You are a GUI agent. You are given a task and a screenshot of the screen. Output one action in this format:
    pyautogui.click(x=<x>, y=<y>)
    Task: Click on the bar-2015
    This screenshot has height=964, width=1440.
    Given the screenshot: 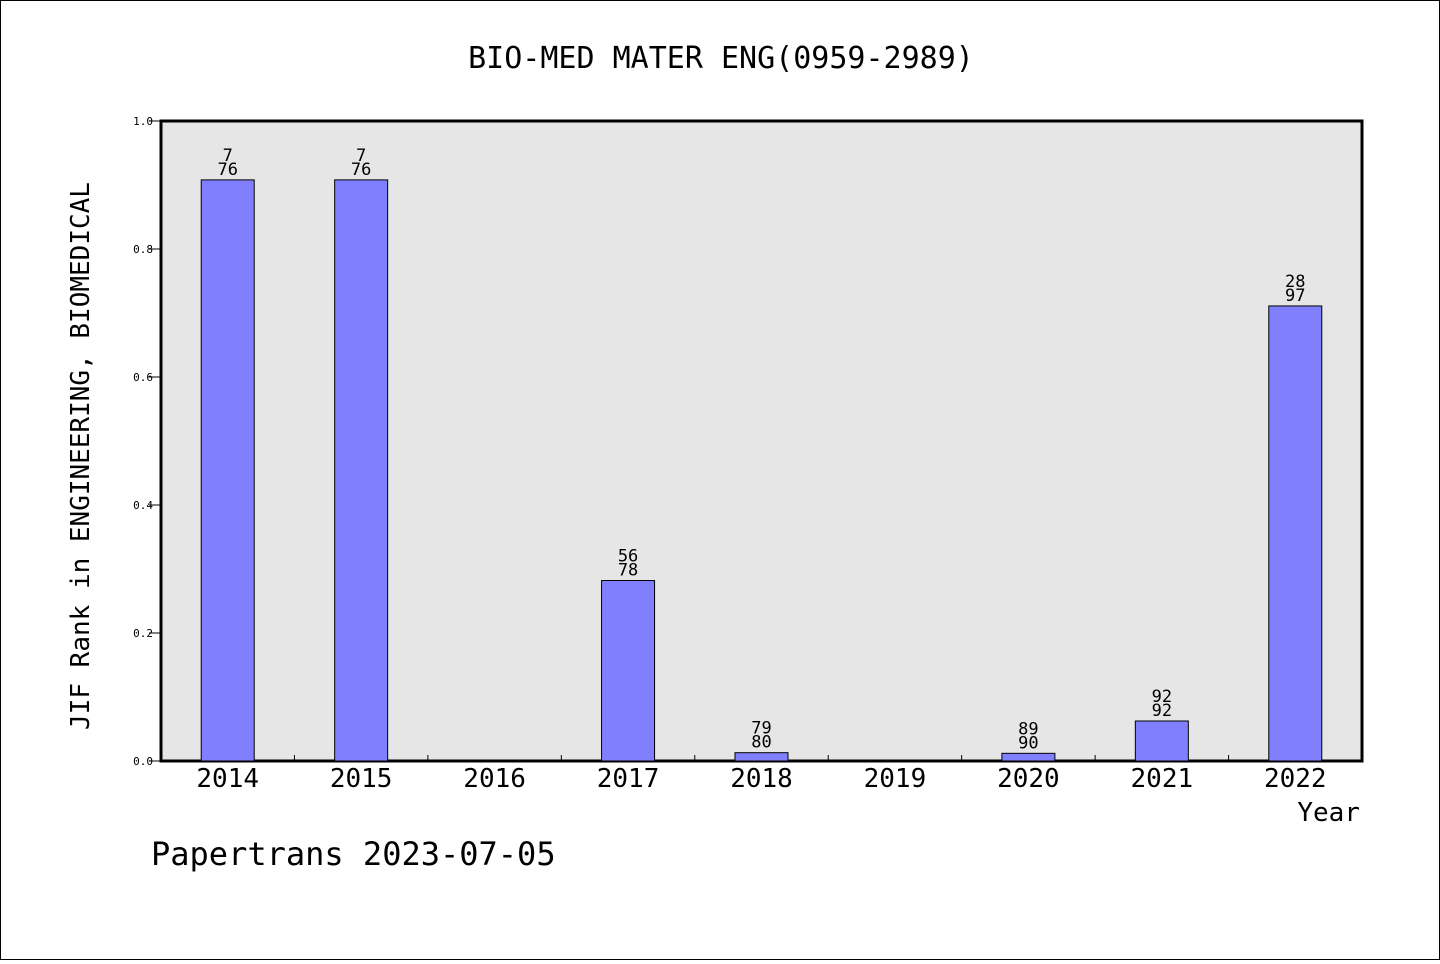 What is the action you would take?
    pyautogui.click(x=361, y=470)
    